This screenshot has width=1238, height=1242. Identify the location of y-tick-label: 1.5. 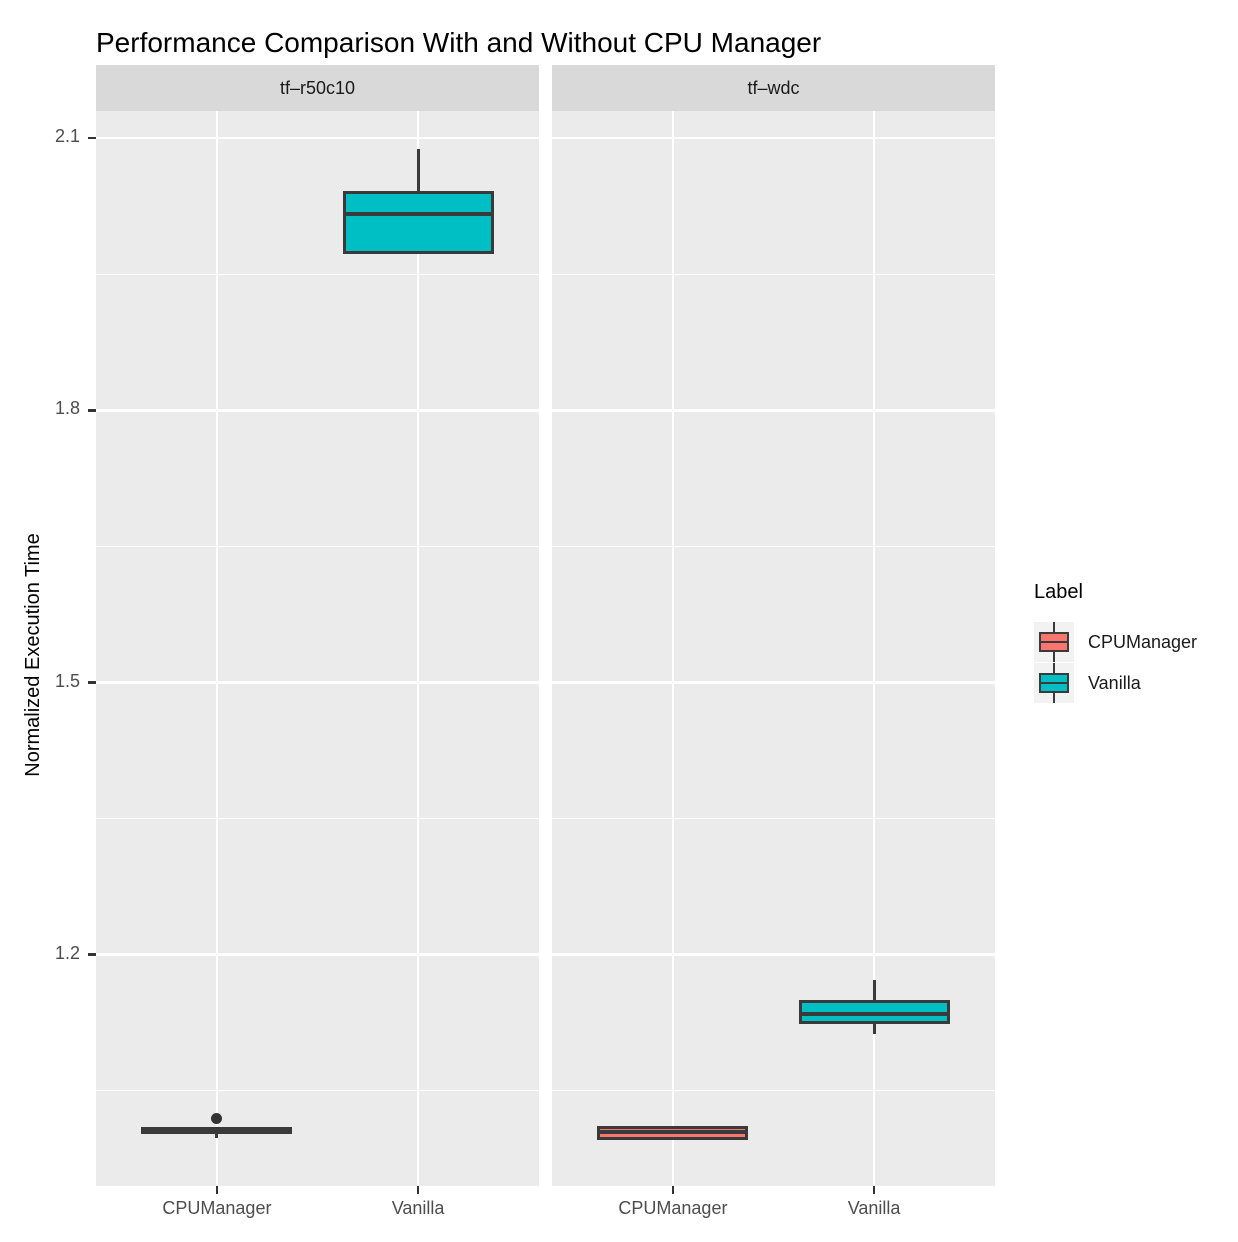
(67, 680).